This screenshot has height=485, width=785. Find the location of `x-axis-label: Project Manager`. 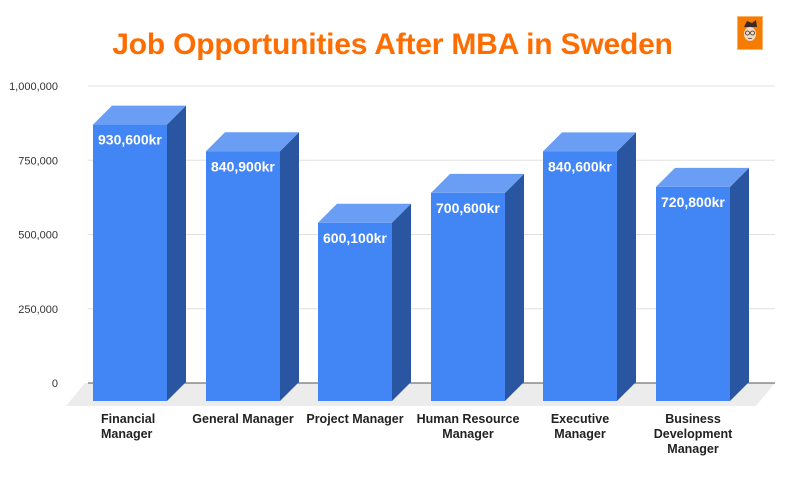

x-axis-label: Project Manager is located at coordinates (355, 419).